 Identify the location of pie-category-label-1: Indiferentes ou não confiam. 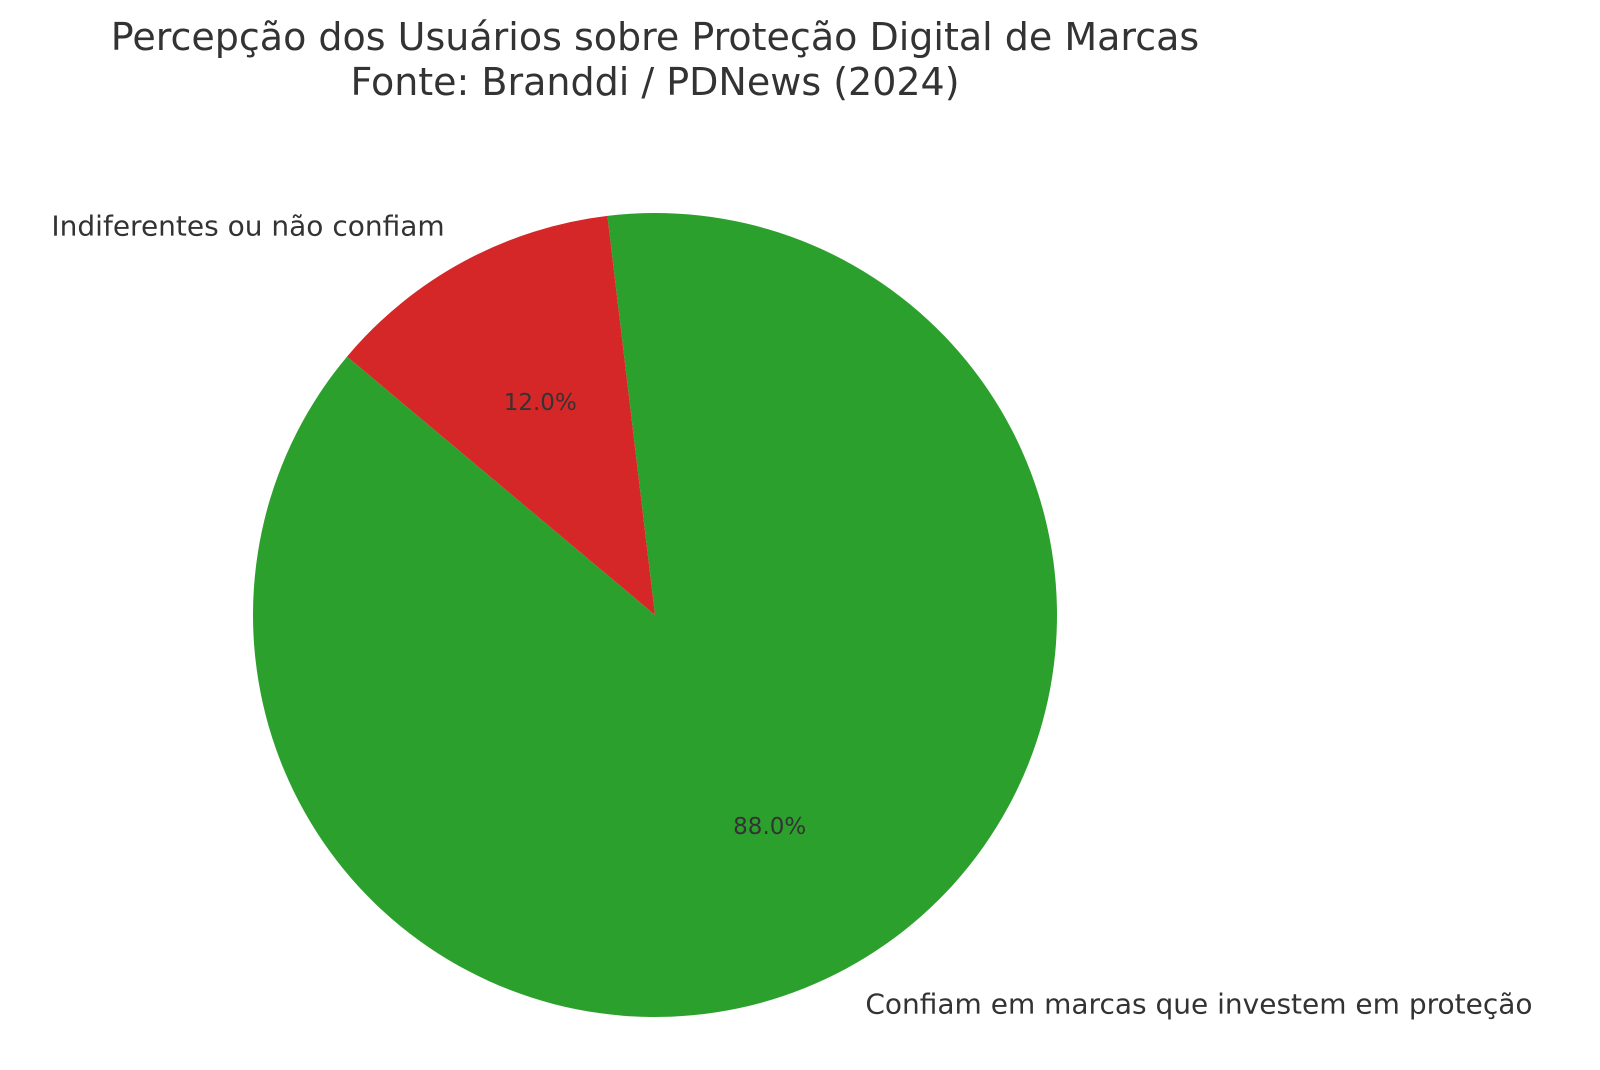
(247, 226).